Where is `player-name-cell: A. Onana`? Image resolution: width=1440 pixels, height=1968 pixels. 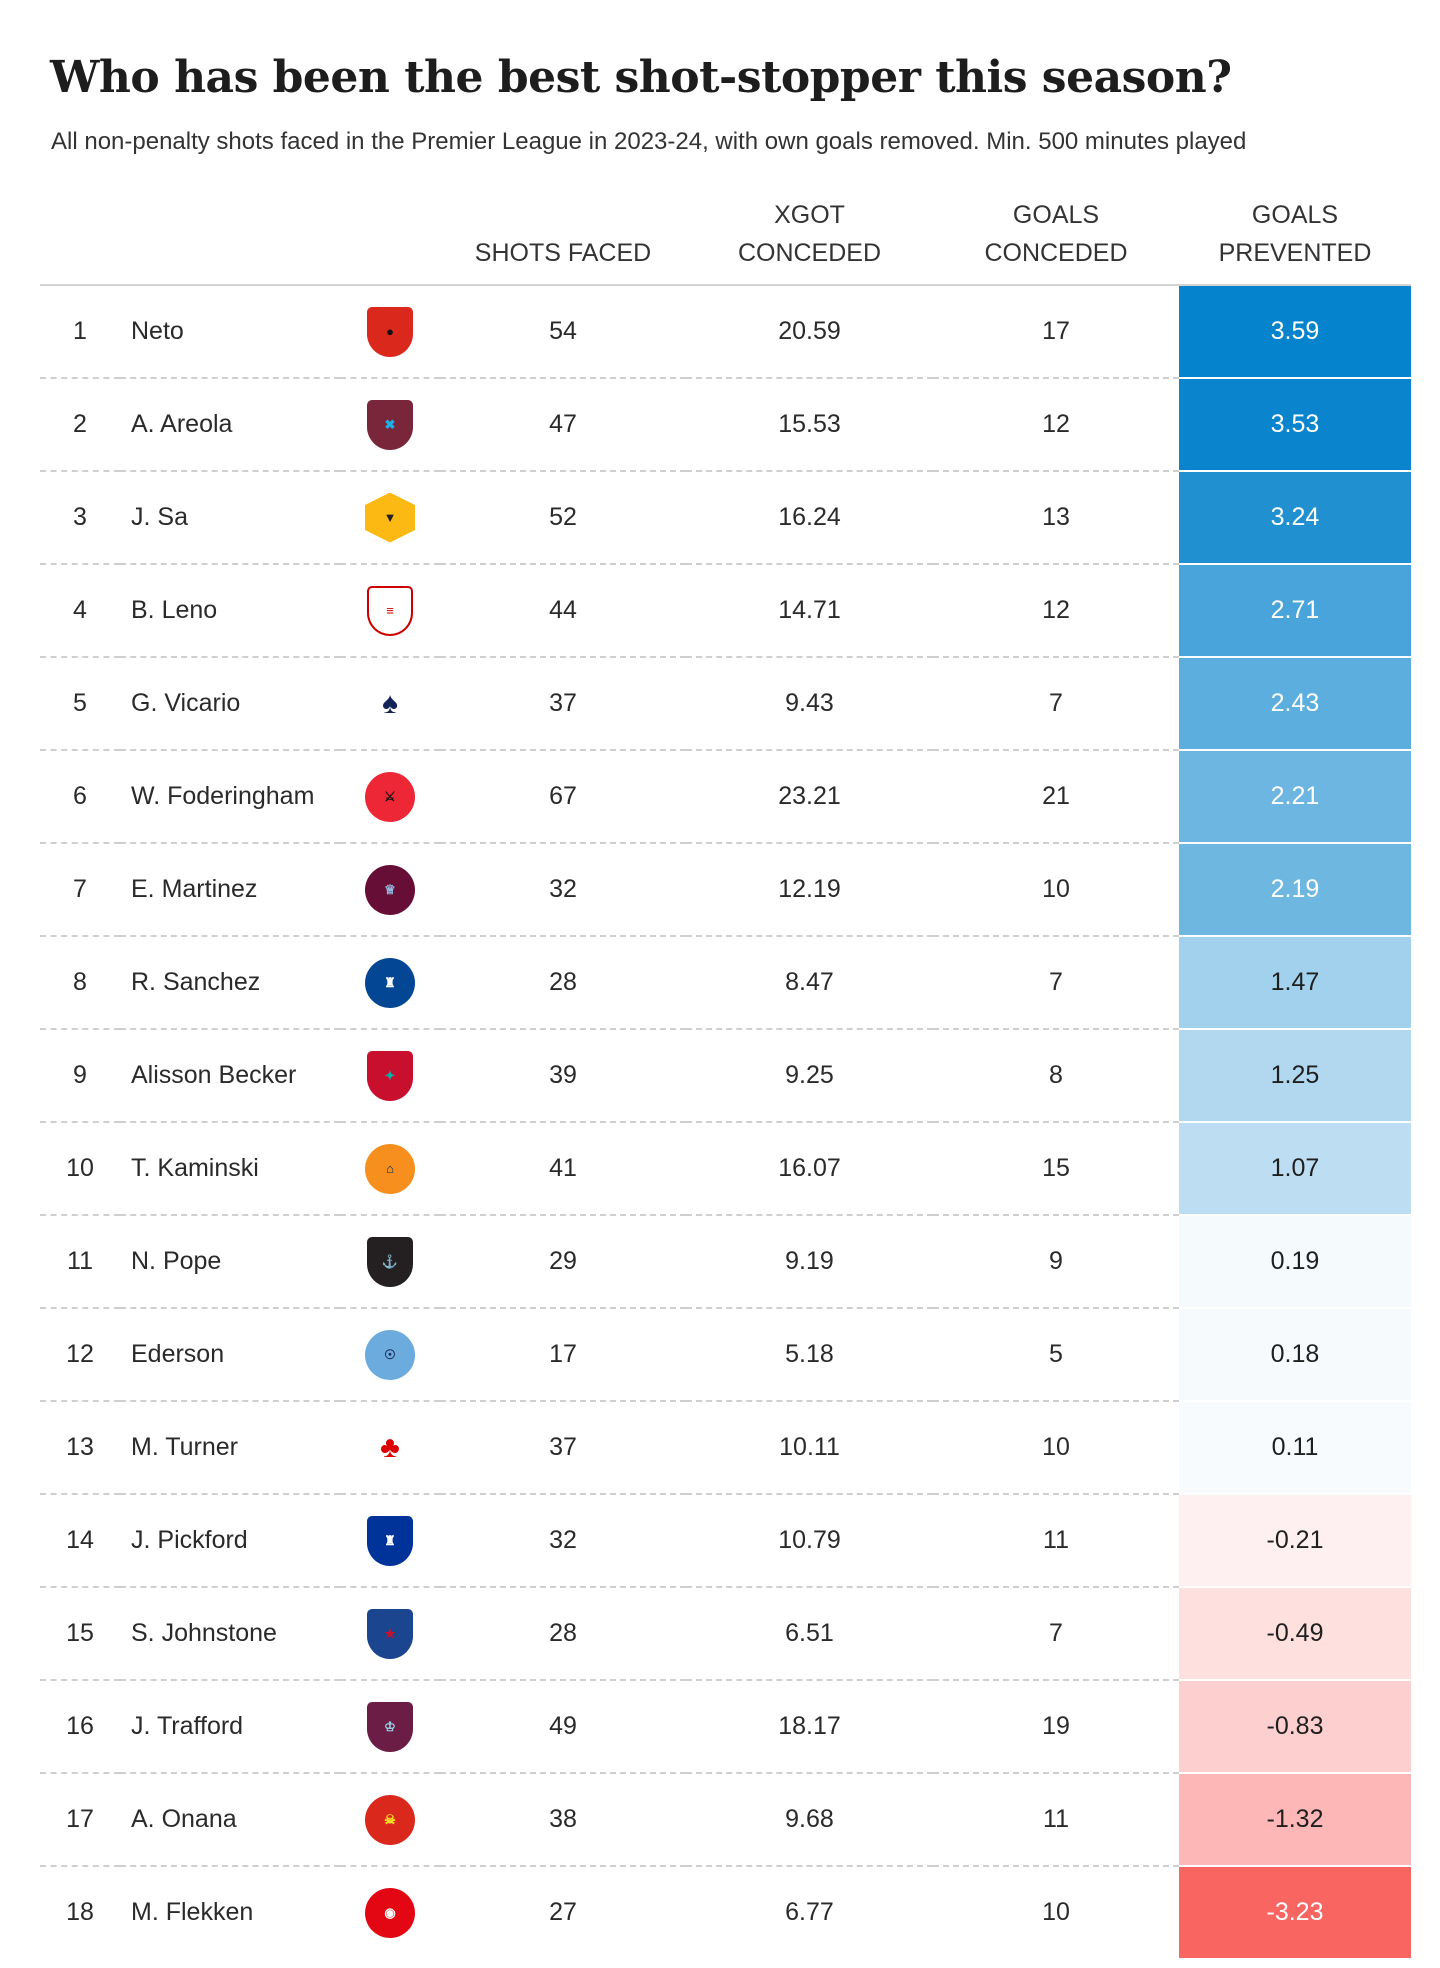 player-name-cell: A. Onana is located at coordinates (230, 1820).